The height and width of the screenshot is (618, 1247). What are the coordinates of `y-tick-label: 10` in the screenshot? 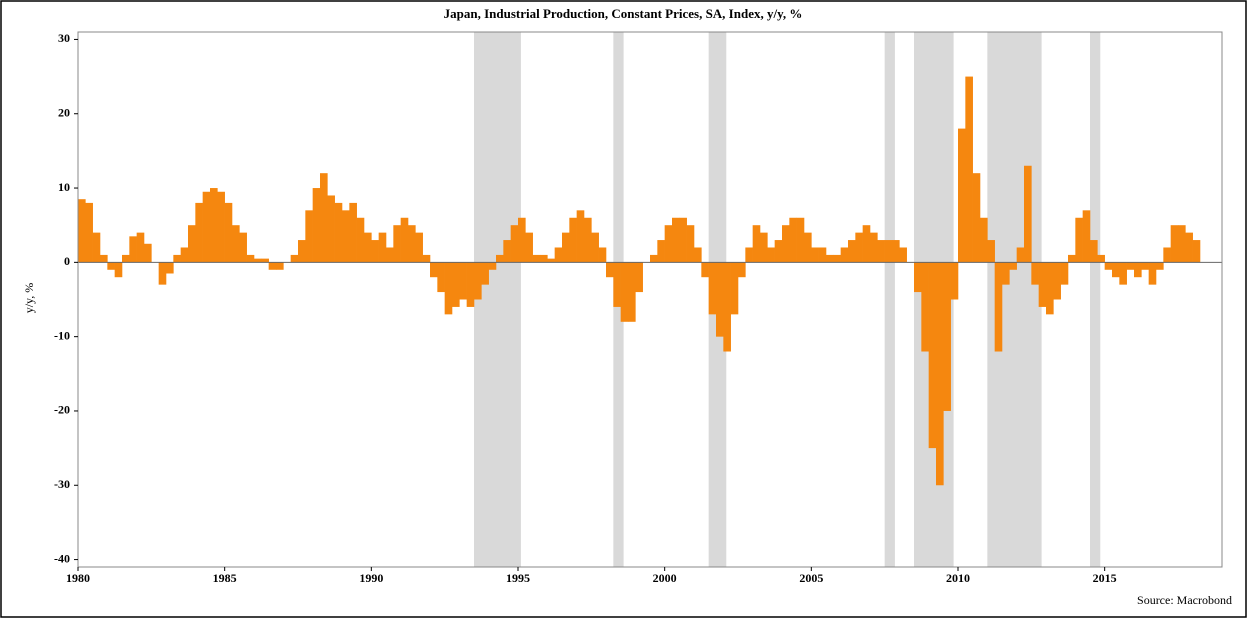 It's located at (64, 187).